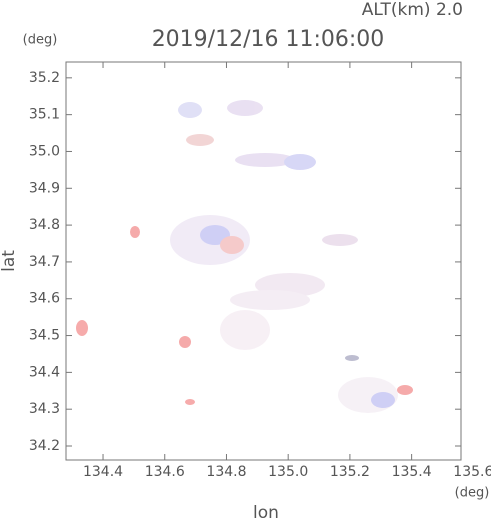 The width and height of the screenshot is (491, 521). Describe the element at coordinates (350, 472) in the screenshot. I see `x-tick-label: 135.2` at that location.